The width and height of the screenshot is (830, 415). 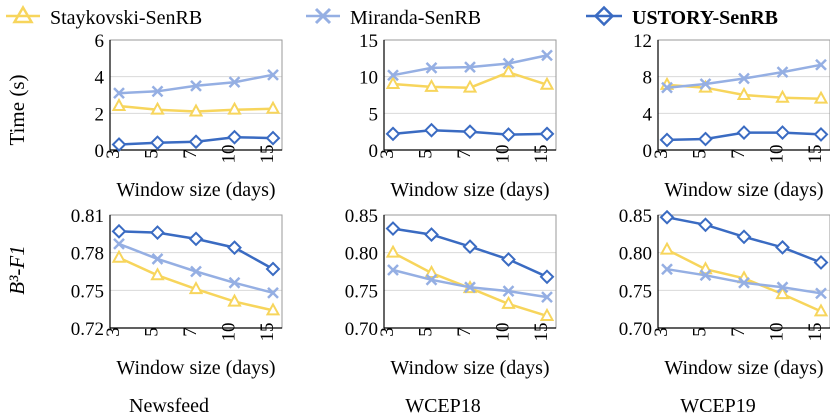 What do you see at coordinates (374, 114) in the screenshot?
I see `y-tick-label: 5` at bounding box center [374, 114].